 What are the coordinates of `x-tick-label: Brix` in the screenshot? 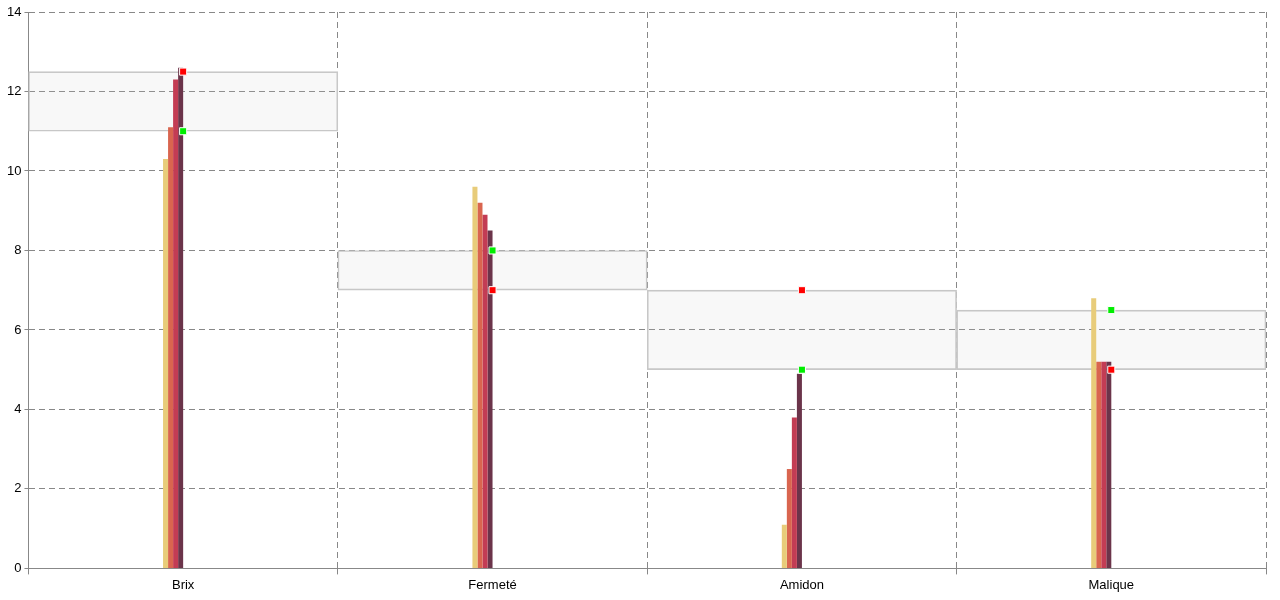 It's located at (183, 584).